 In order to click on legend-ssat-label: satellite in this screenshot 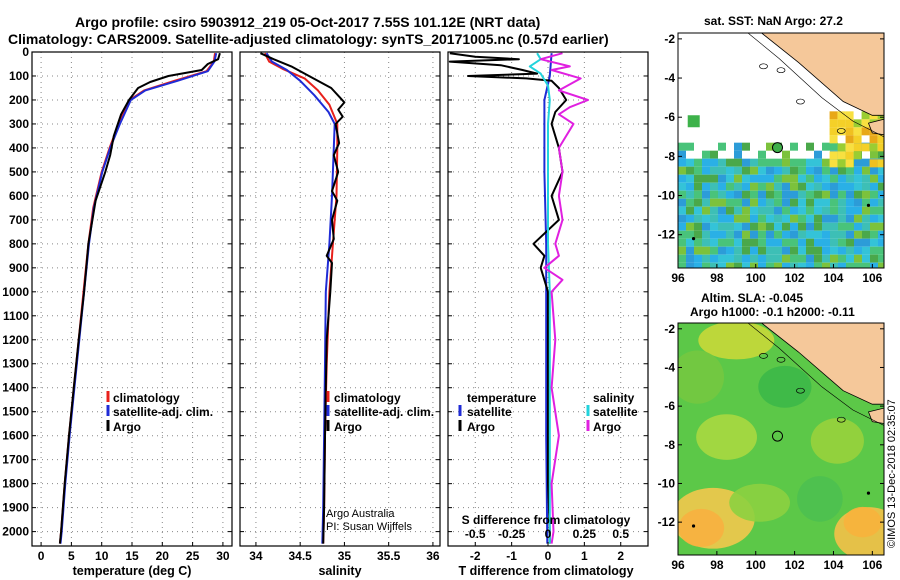, I will do `click(615, 412)`.